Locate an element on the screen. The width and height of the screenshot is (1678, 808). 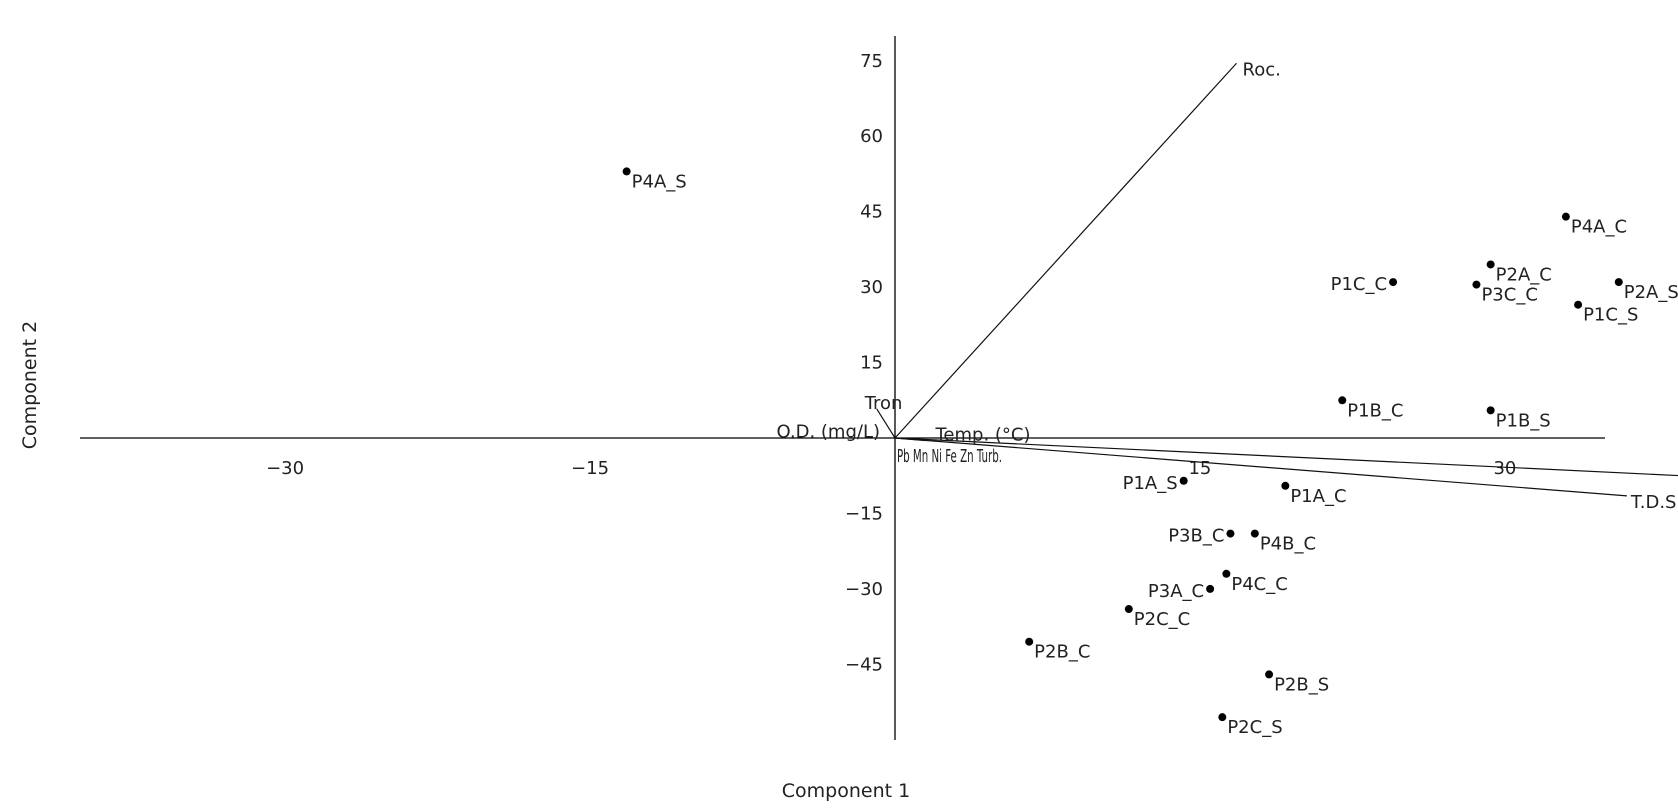
y-tick-label: −15 is located at coordinates (864, 513).